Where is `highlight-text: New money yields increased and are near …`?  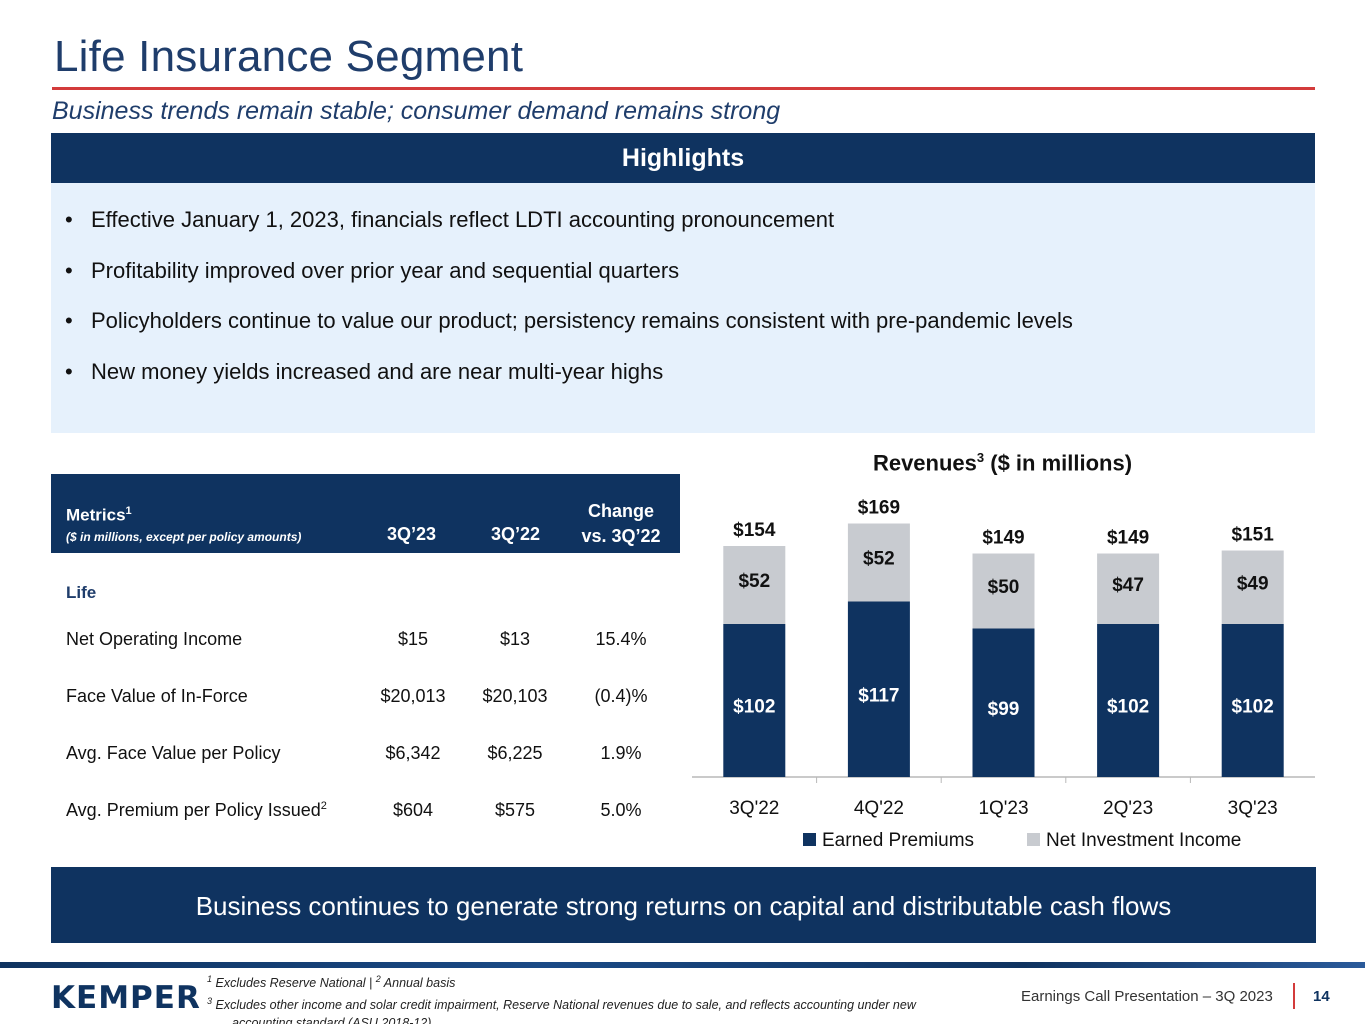
highlight-text: New money yields increased and are near … is located at coordinates (377, 371).